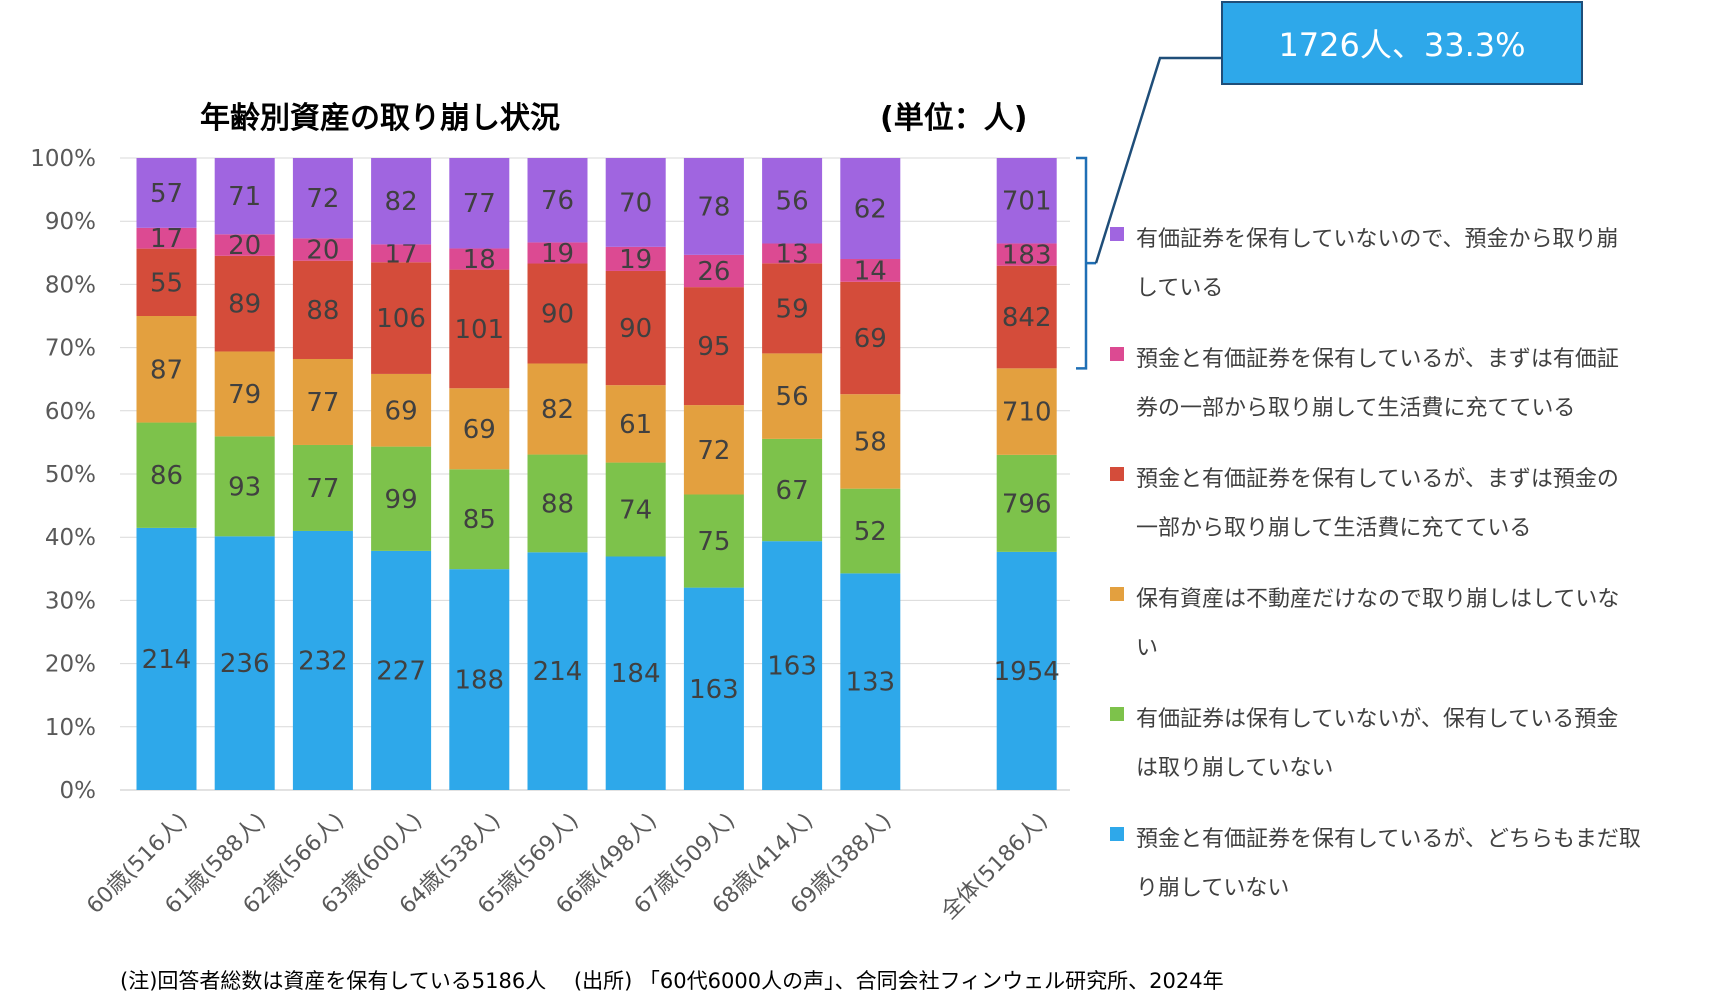  I want to click on data-label: 52, so click(870, 532).